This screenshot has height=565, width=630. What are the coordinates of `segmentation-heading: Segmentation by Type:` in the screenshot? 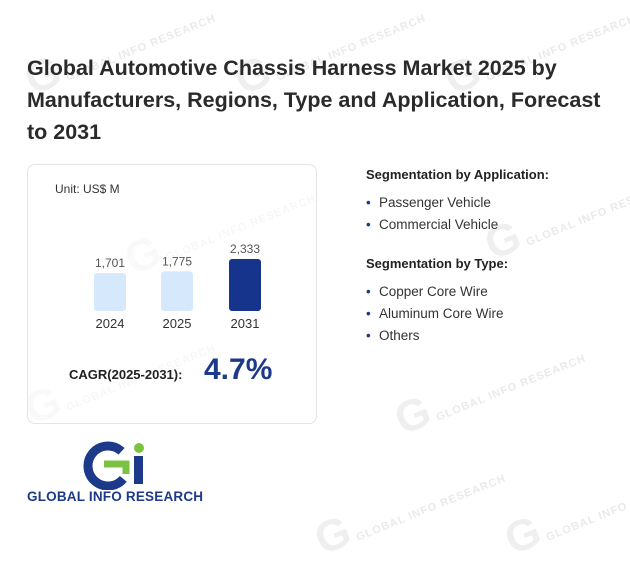 It's located at (437, 263).